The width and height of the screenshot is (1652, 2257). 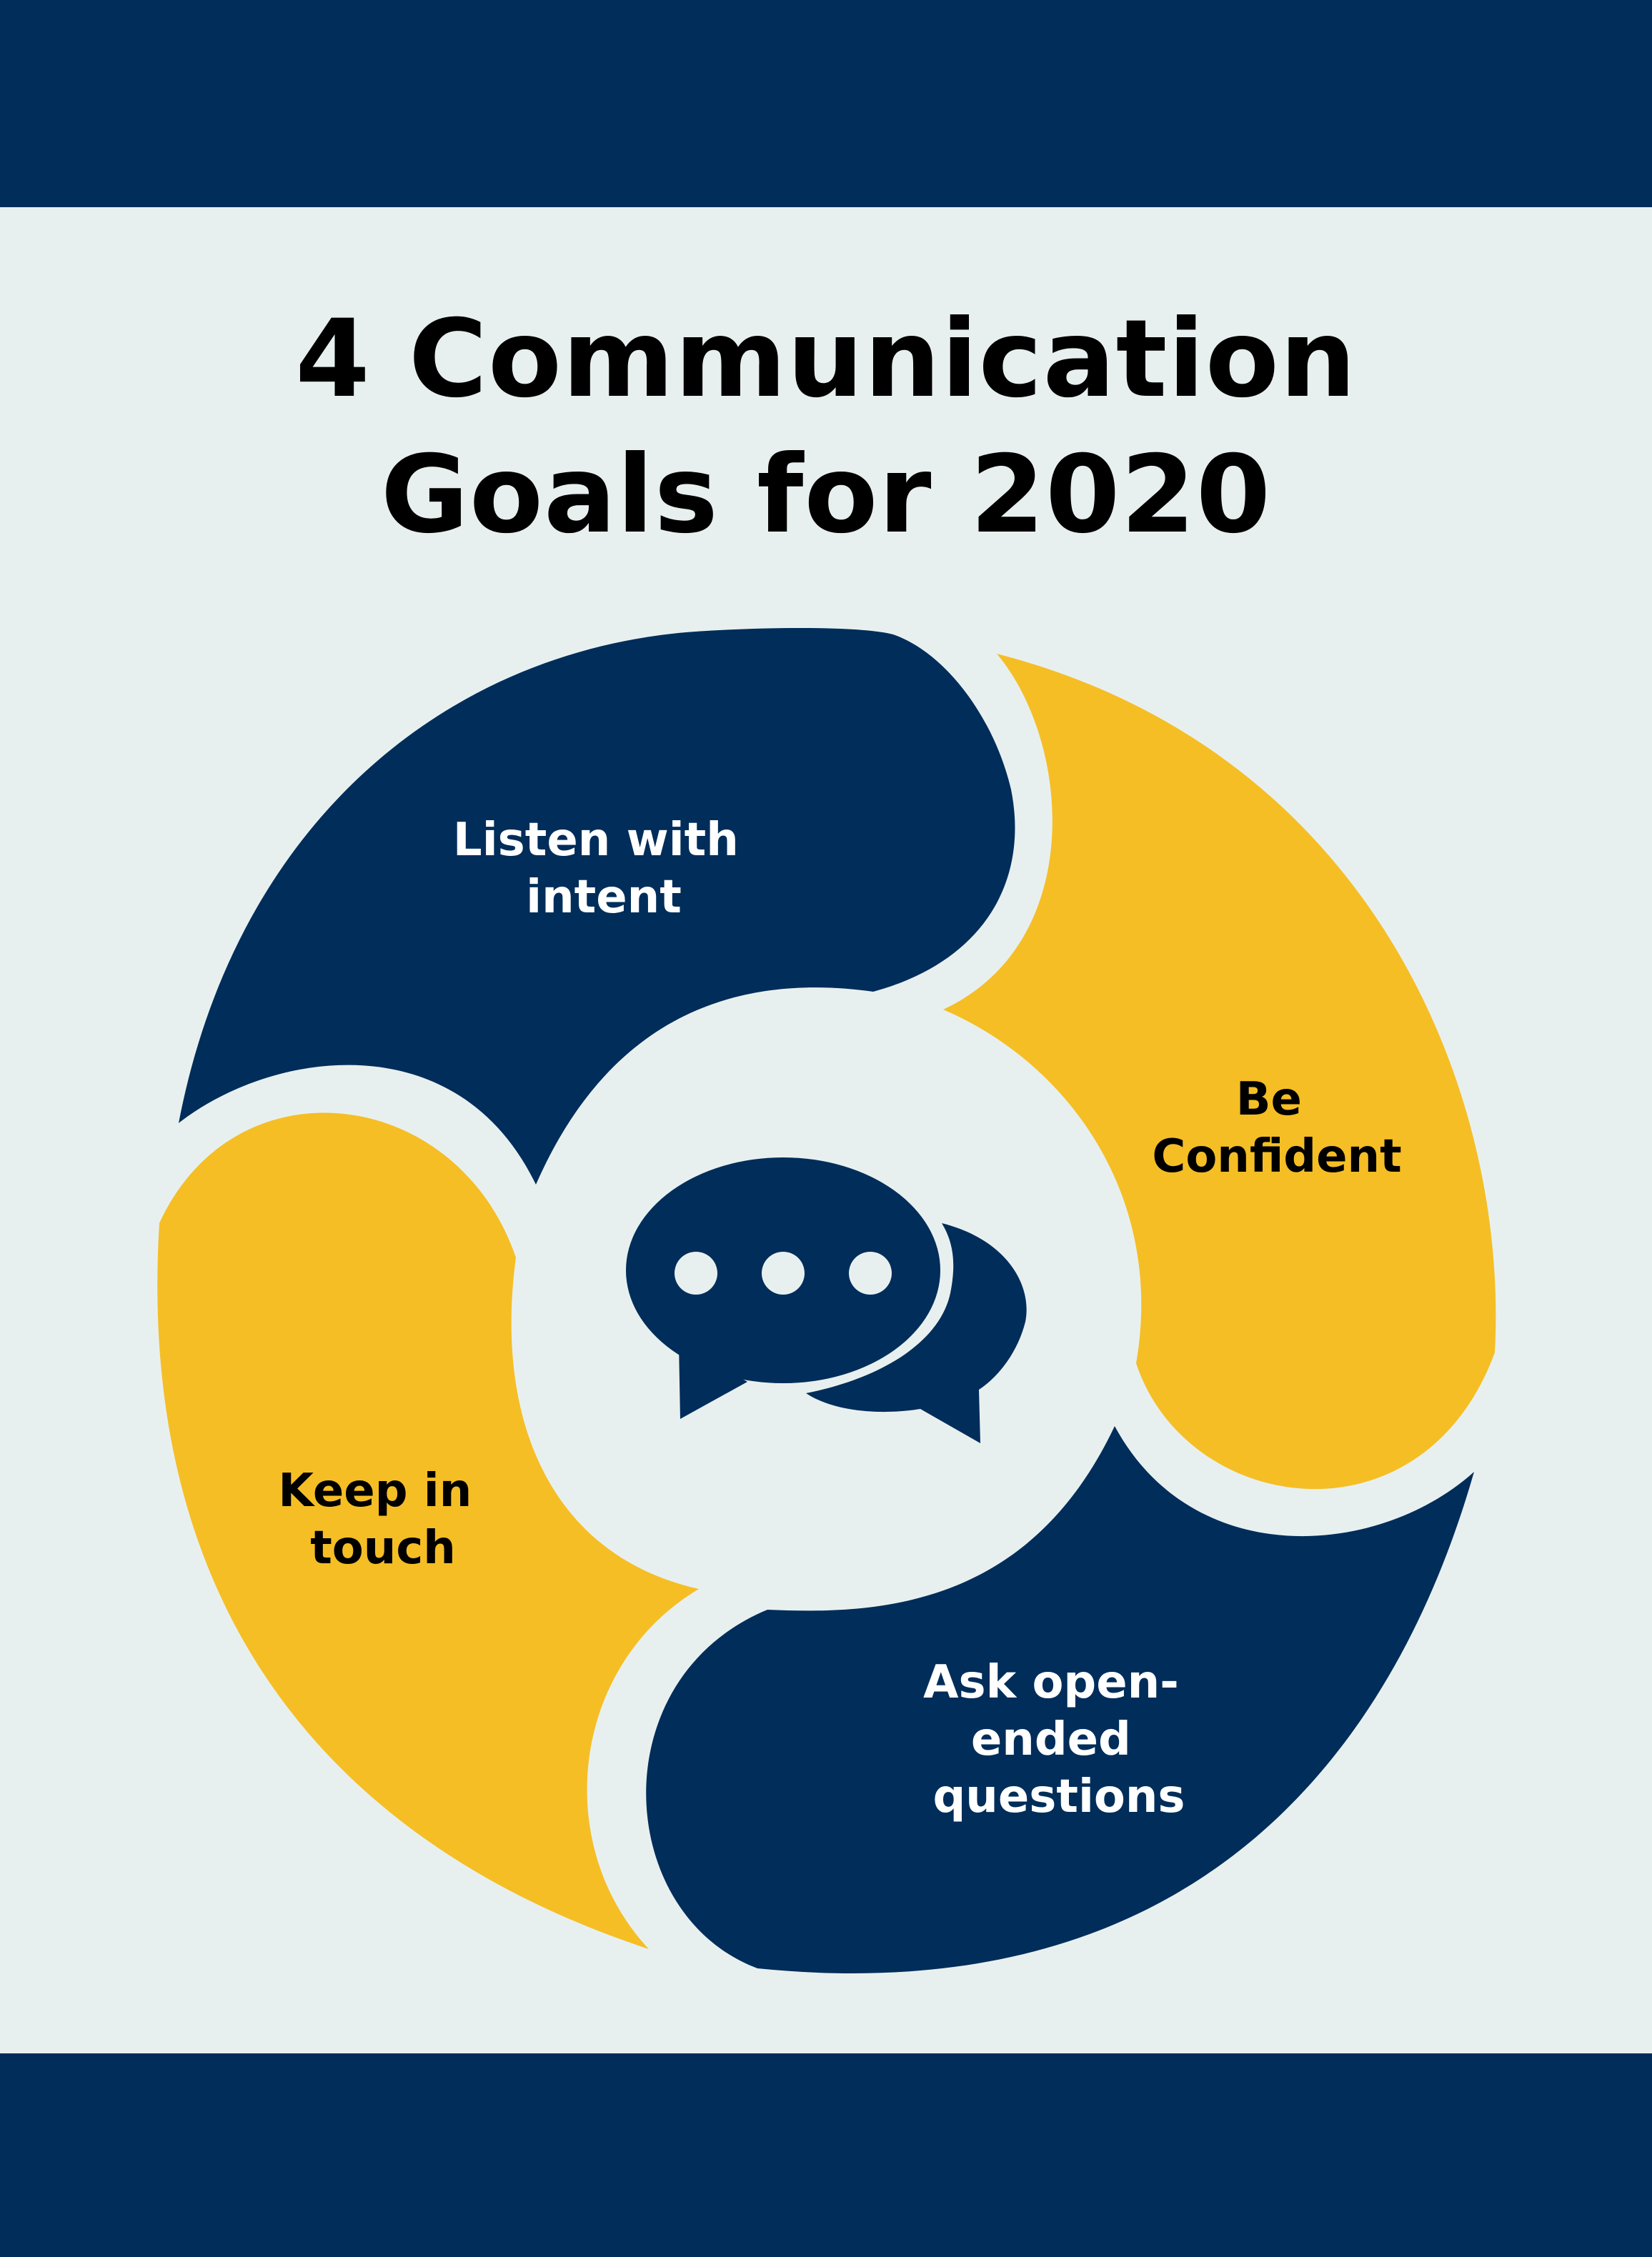 I want to click on goal-label-line: Listen with, so click(x=596, y=840).